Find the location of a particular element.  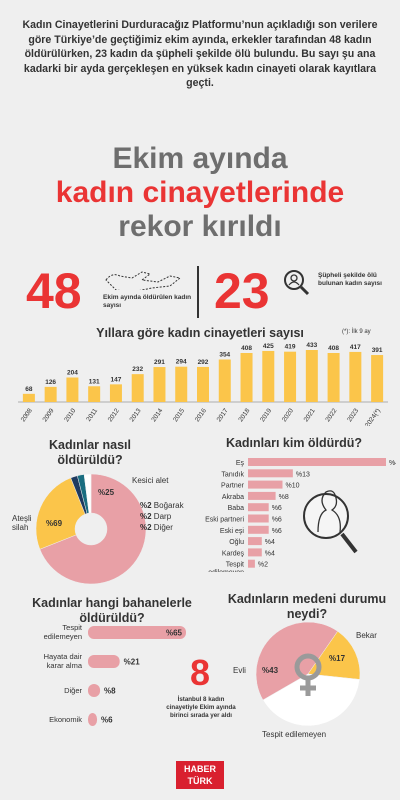

who-label-6: Eski eşi is located at coordinates (232, 531).